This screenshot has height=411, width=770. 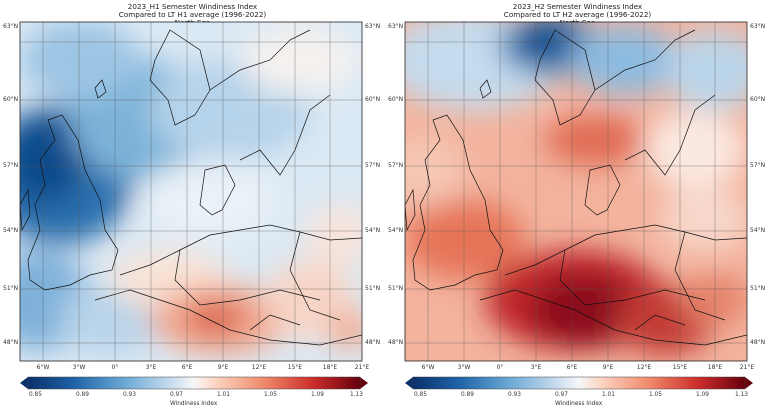 What do you see at coordinates (579, 383) in the screenshot?
I see `colorbar-h2` at bounding box center [579, 383].